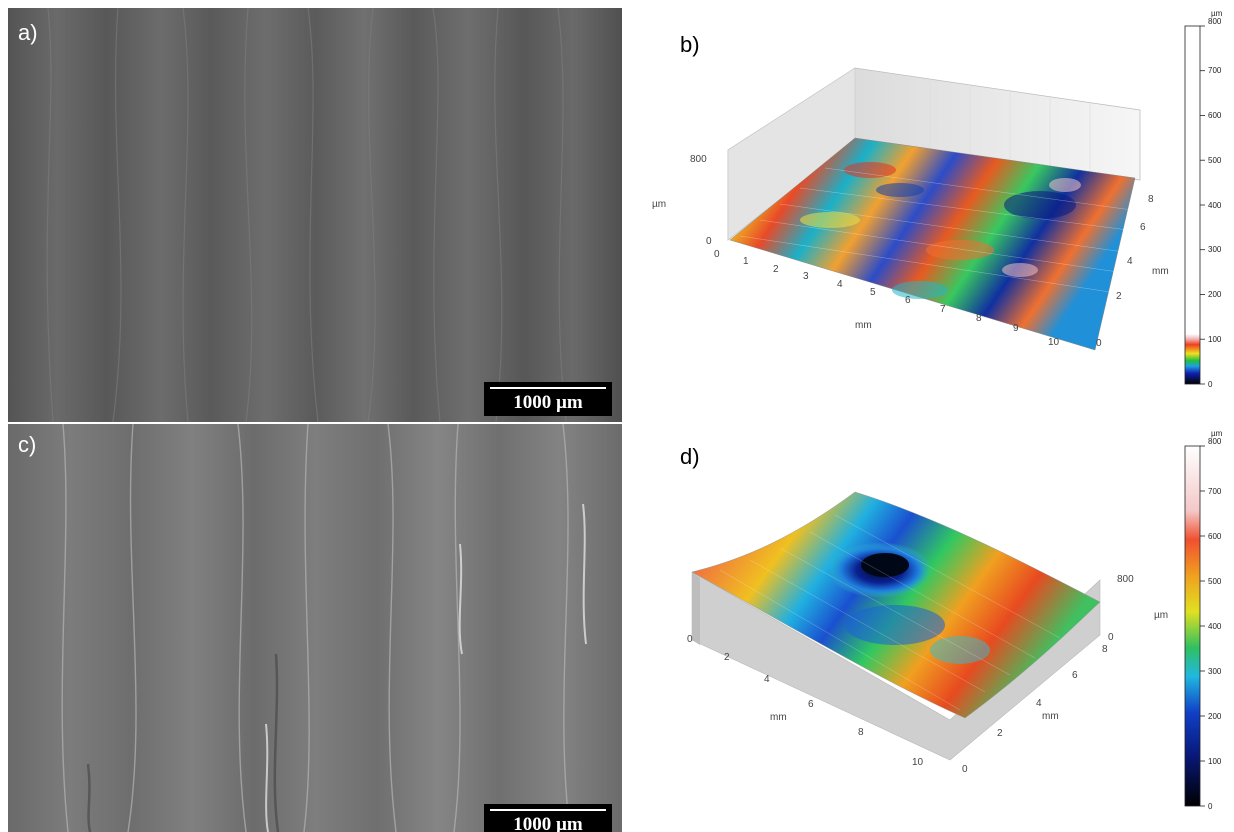 The width and height of the screenshot is (1234, 832). What do you see at coordinates (943, 309) in the screenshot?
I see `x-tick: 7` at bounding box center [943, 309].